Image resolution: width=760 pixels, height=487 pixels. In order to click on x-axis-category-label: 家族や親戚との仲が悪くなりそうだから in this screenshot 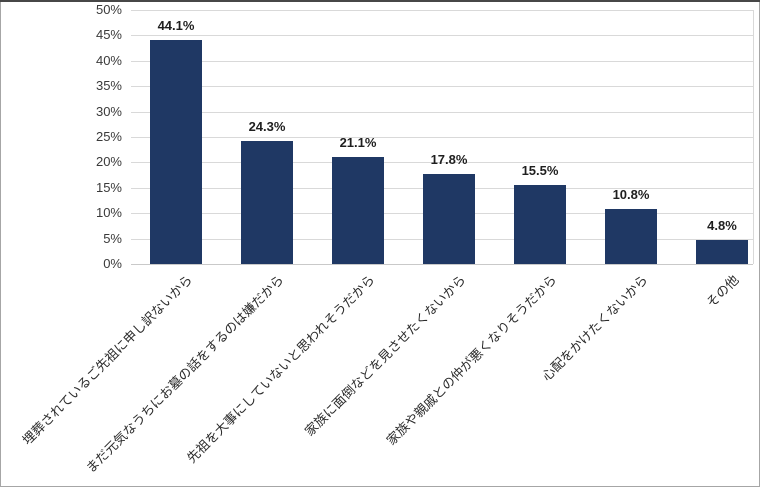, I will do `click(471, 360)`.